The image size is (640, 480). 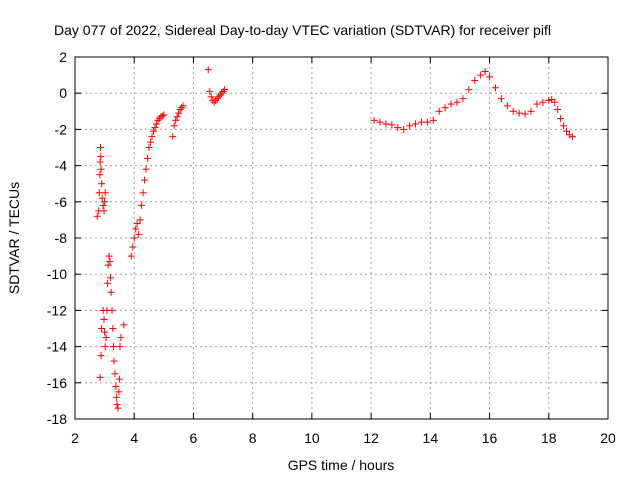 I want to click on y-tick-label: -6, so click(x=61, y=202).